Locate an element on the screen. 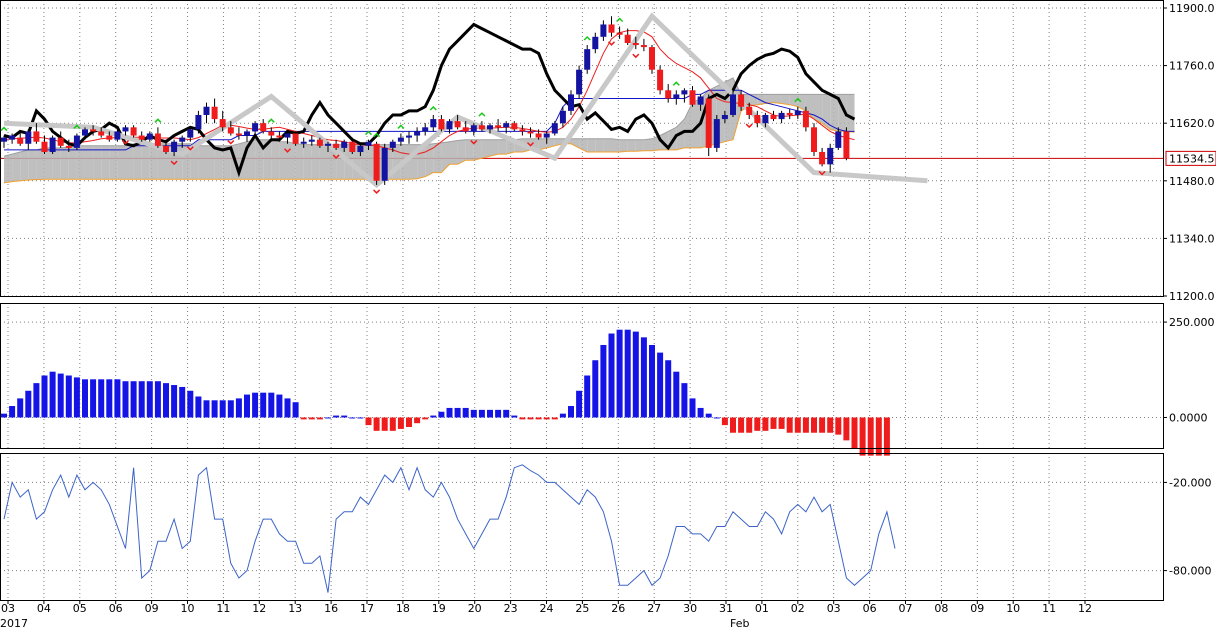 Image resolution: width=1216 pixels, height=630 pixels. kijun-sen-line is located at coordinates (429, 120).